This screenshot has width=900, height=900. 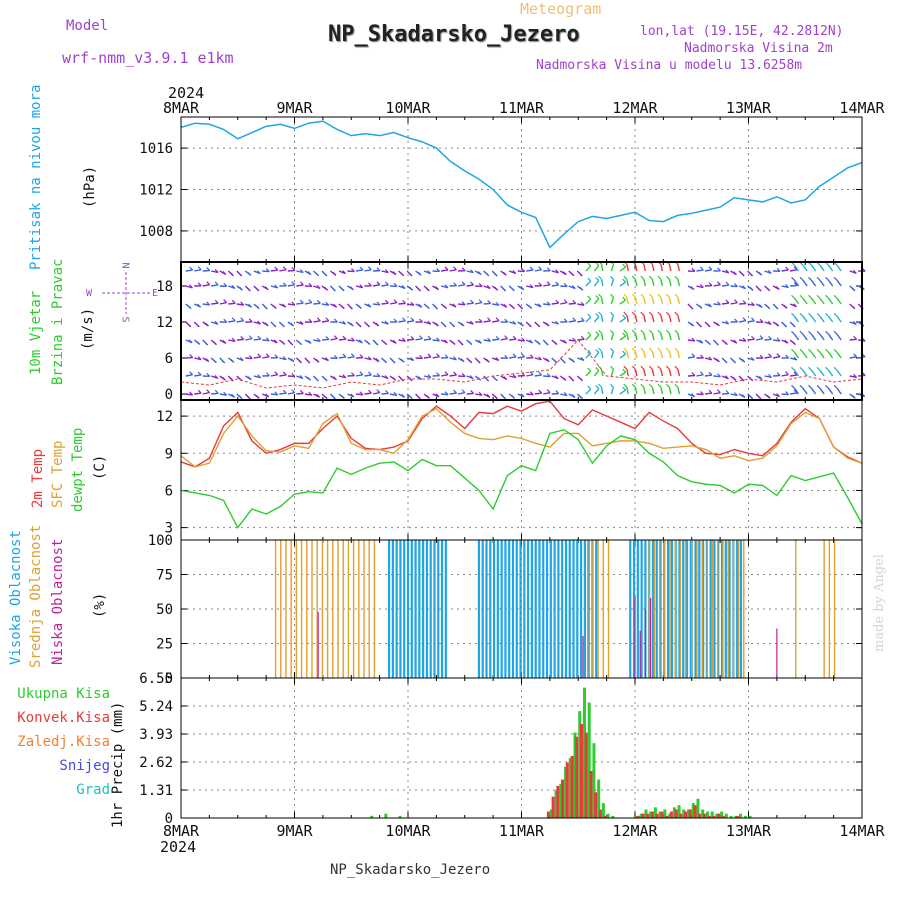 I want to click on top-date-label: 13MAR, so click(x=749, y=108).